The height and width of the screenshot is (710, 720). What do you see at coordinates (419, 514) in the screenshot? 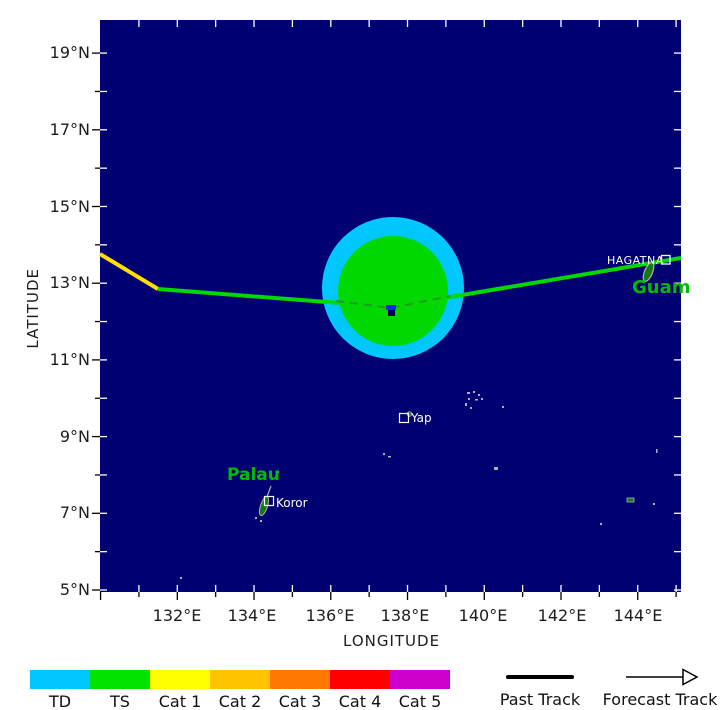
I see `island-speck-group` at bounding box center [419, 514].